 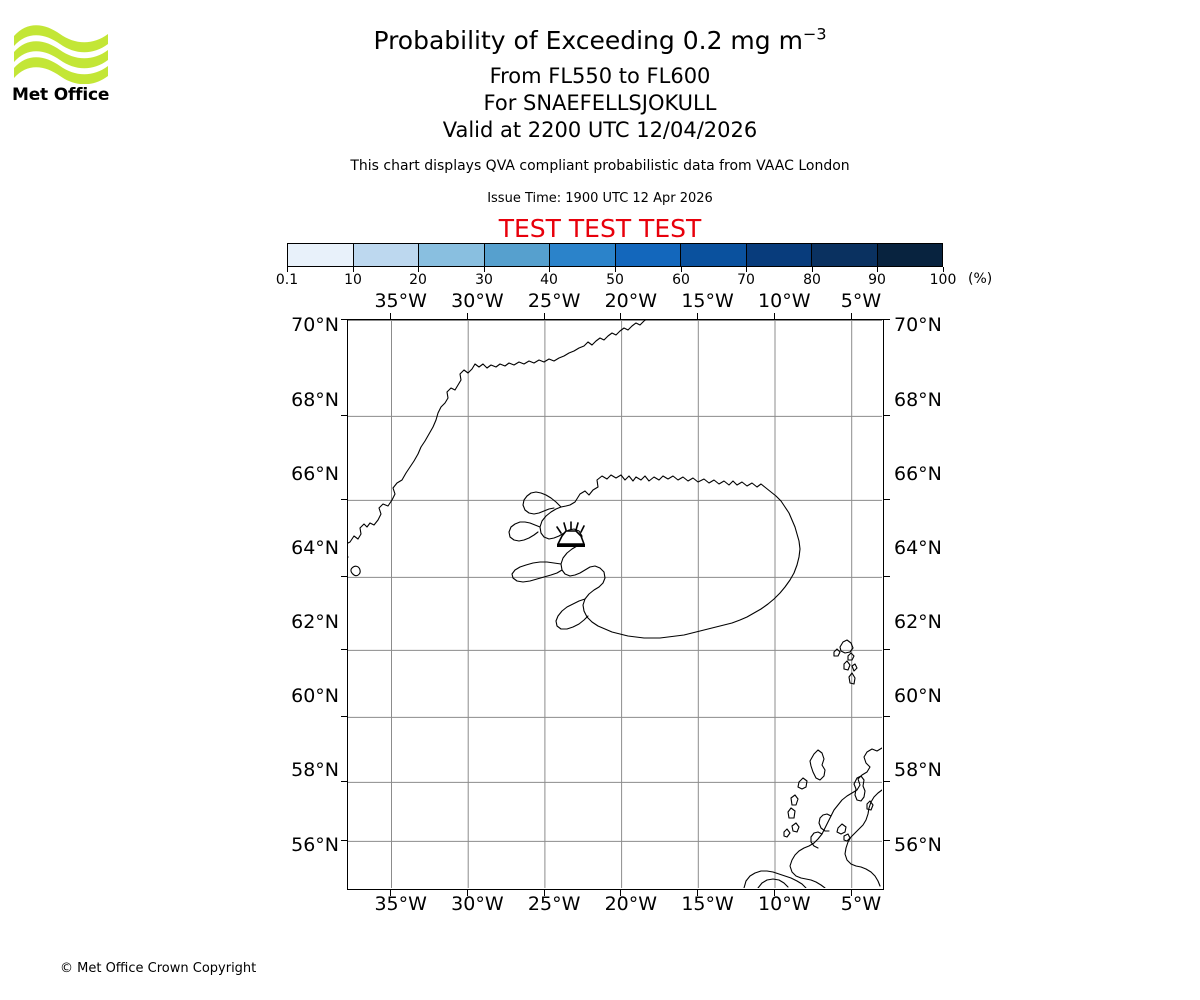 What do you see at coordinates (588, 40) in the screenshot?
I see `page-title-text: Probability of Exceeding 0.2 mg m` at bounding box center [588, 40].